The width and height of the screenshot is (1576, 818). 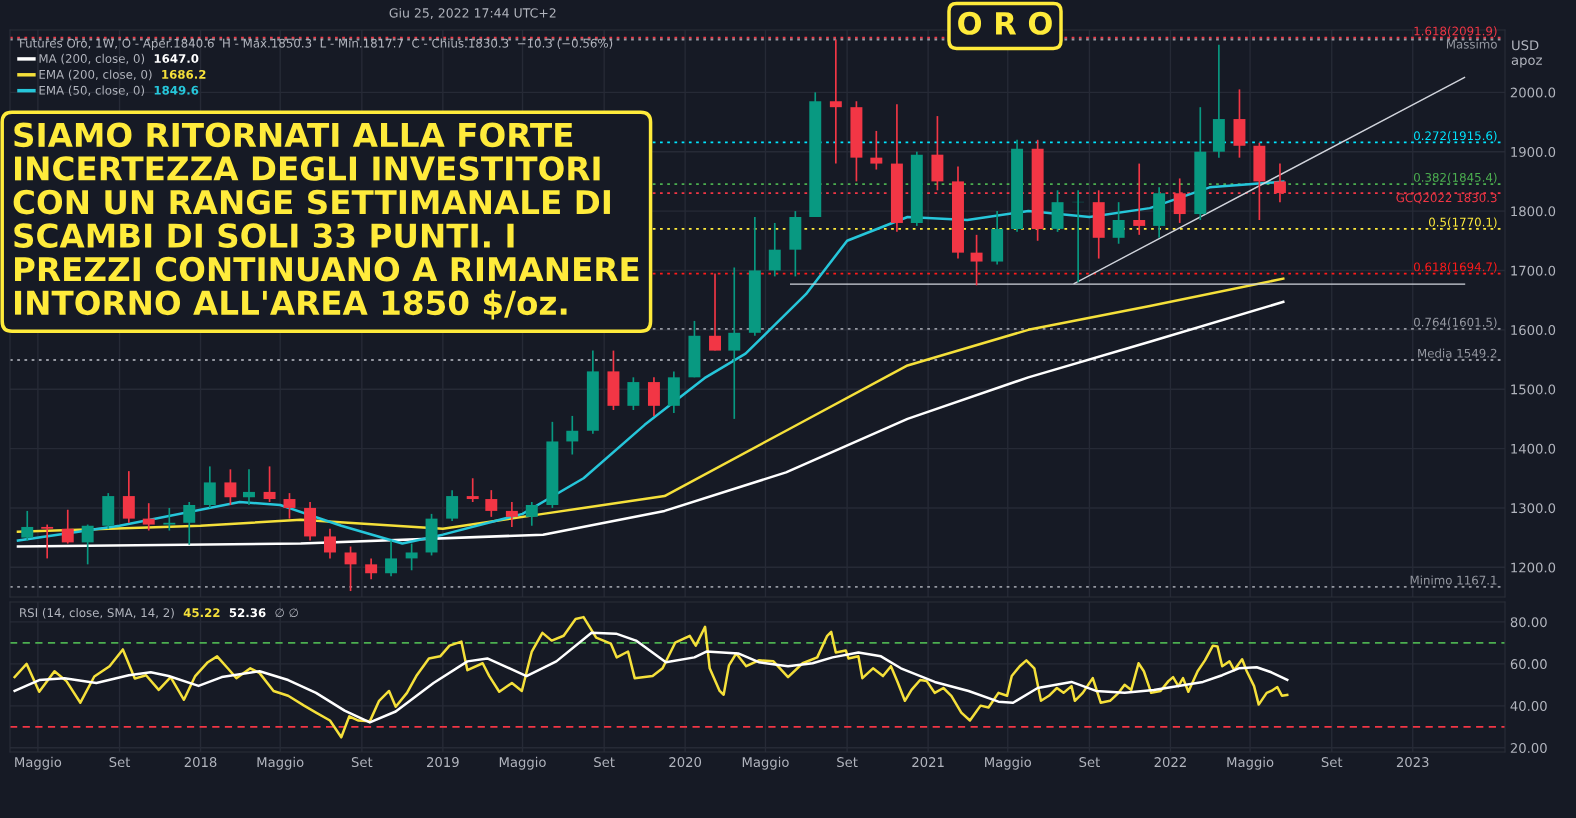 I want to click on annotation: Futures Oro, 1W, O - Aper.1840.6 H - Max.1850.3 L - Min.1817.7 C - Chius.1830.3 −10.3 (−0.56%), so click(x=316, y=44).